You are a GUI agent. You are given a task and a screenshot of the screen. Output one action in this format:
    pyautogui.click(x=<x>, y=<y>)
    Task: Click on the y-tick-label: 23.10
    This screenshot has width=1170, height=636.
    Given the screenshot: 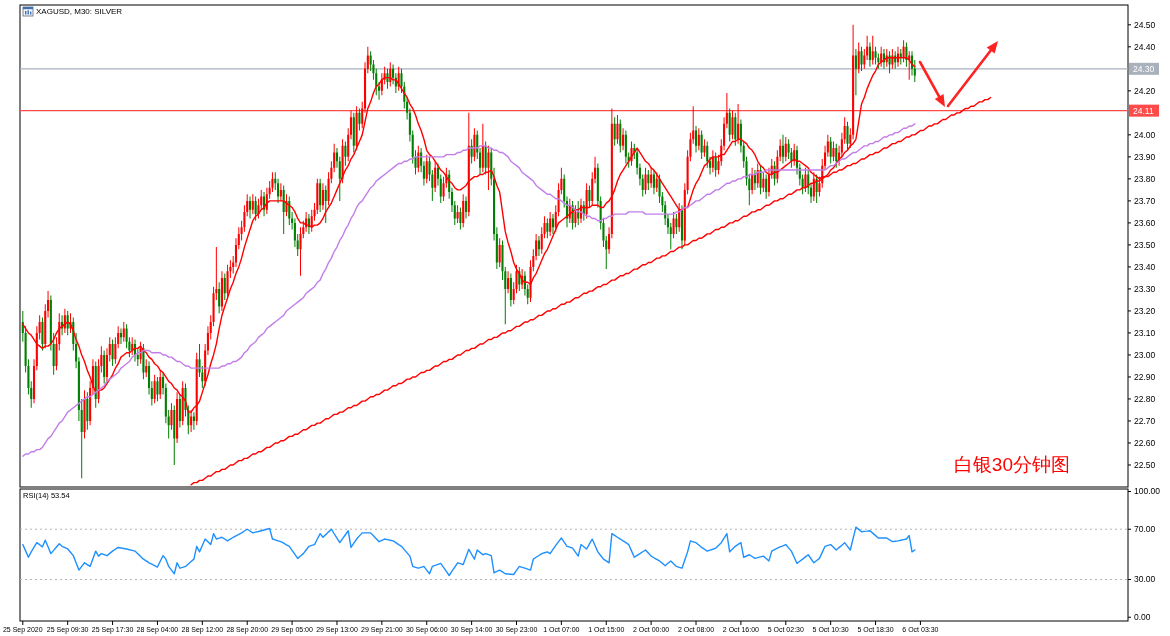 What is the action you would take?
    pyautogui.click(x=1145, y=332)
    